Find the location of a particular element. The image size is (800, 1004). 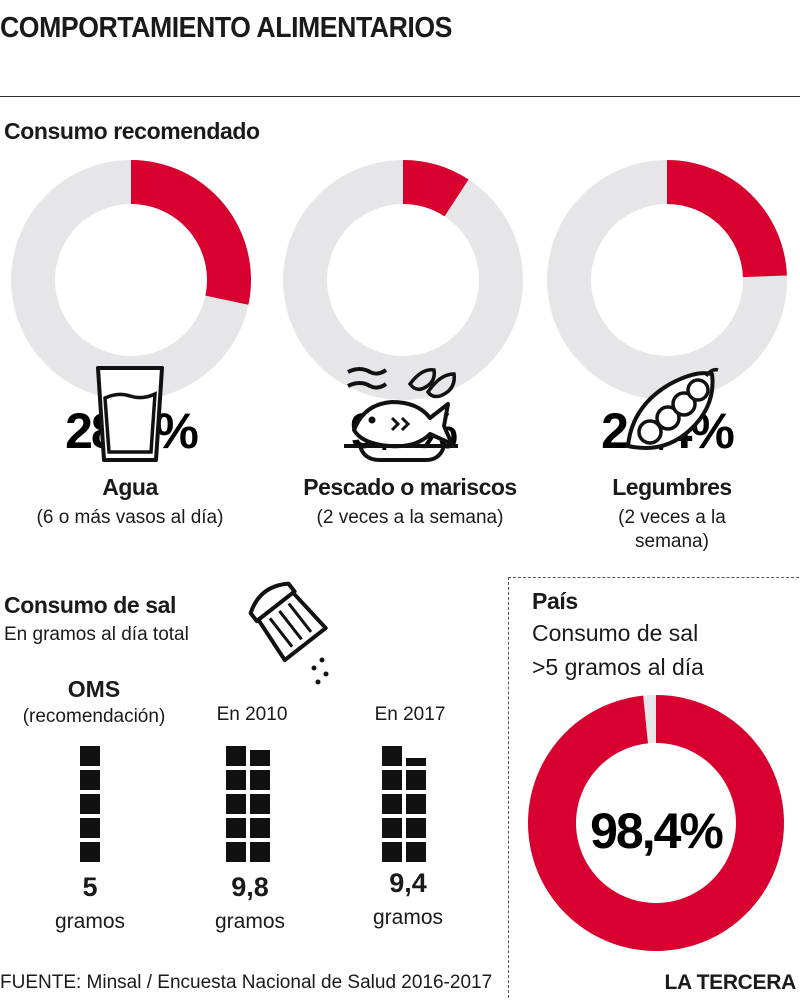

donut-country-slice is located at coordinates (656, 823).